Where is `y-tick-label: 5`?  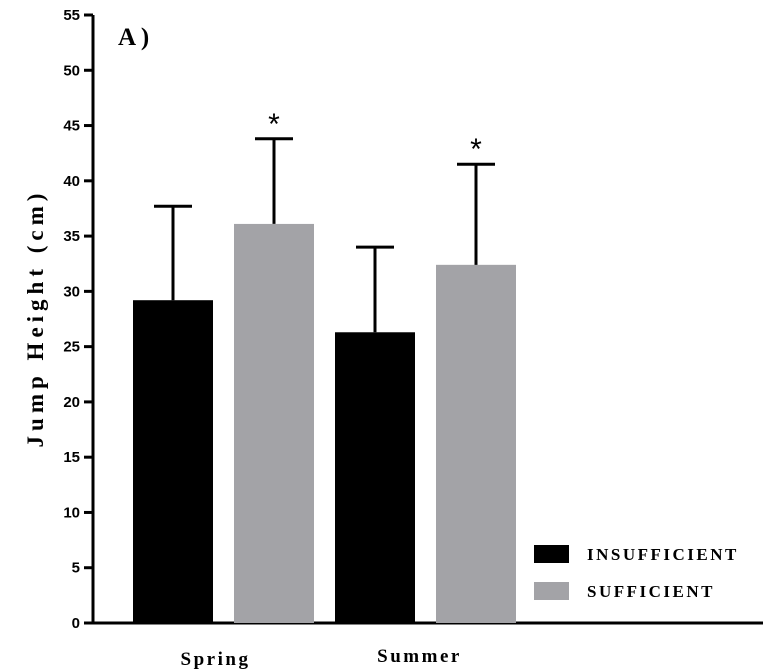
y-tick-label: 5 is located at coordinates (76, 568).